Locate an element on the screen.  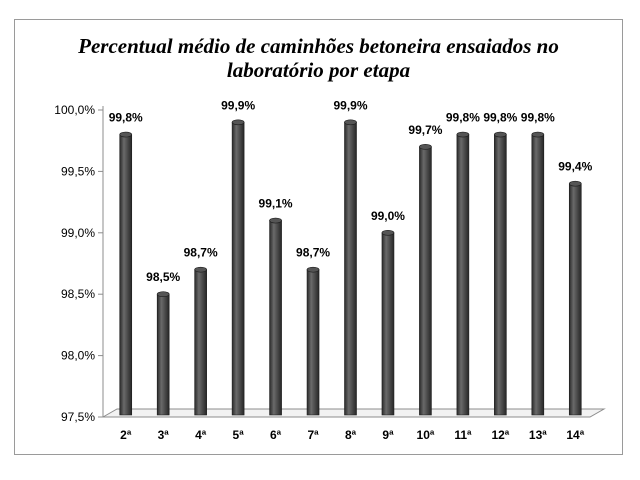
x-tick-label: 4ª is located at coordinates (201, 435).